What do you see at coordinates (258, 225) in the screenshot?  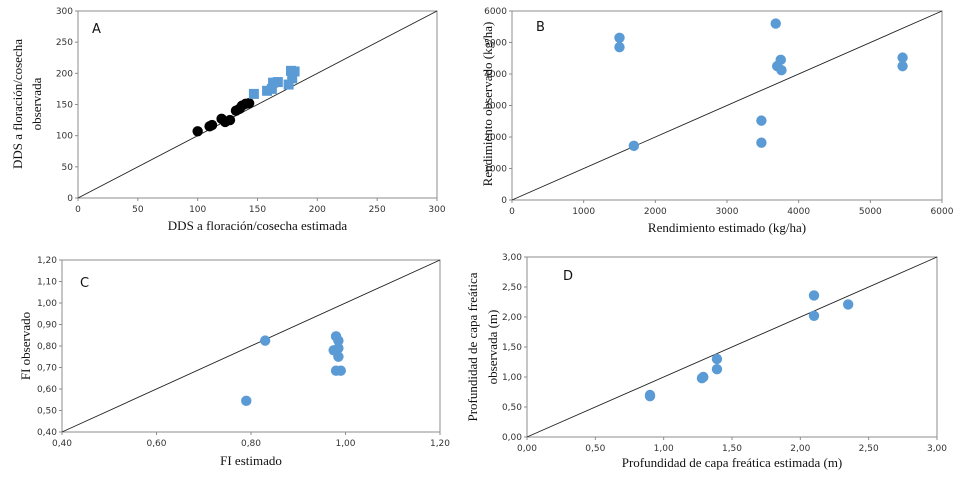 I see `x-axis-label: DDS a floración/cosecha estimada` at bounding box center [258, 225].